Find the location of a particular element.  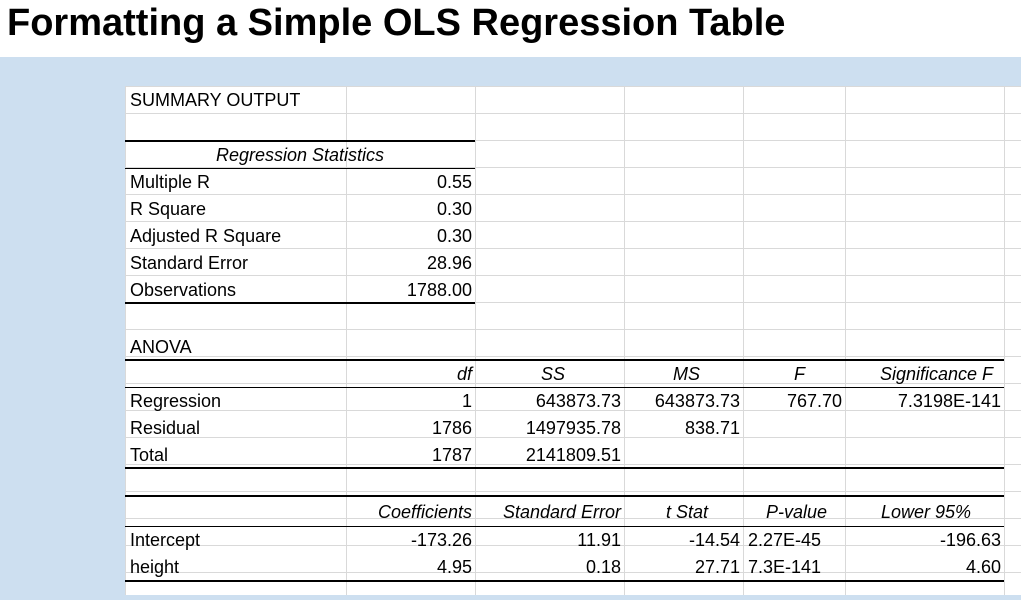

stat-label: Standard Error is located at coordinates (189, 263).